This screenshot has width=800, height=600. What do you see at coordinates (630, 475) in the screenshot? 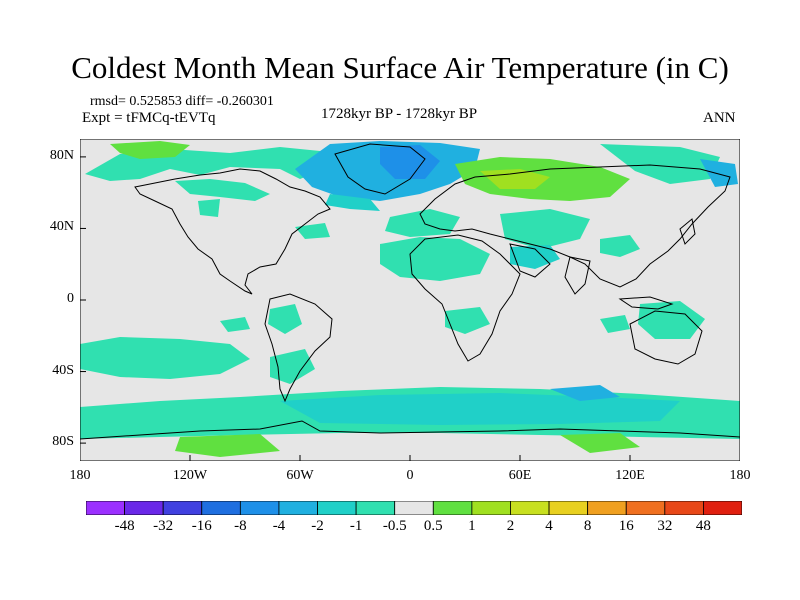
I see `lon-label-120E: 120E` at bounding box center [630, 475].